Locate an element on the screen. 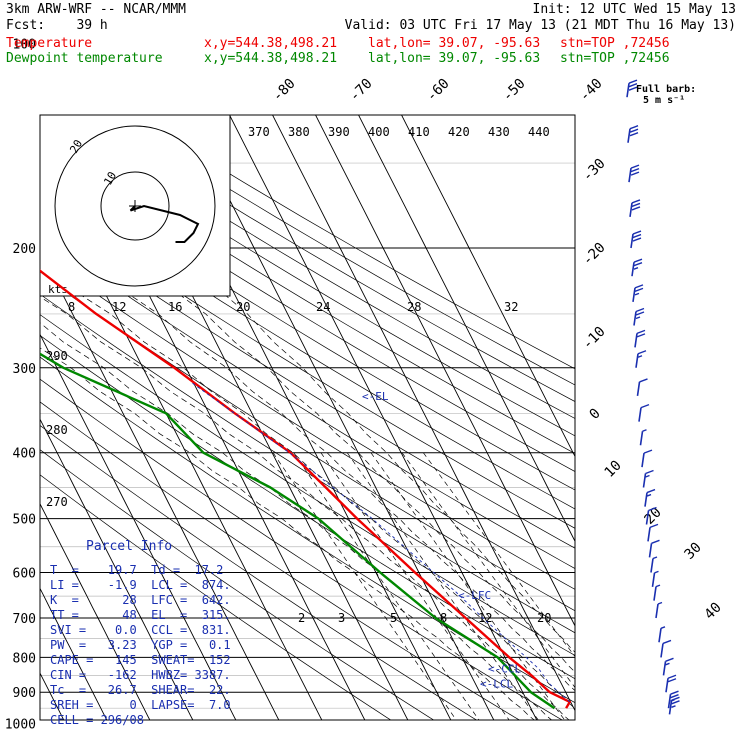  pressure-tick-label: 200 is located at coordinates (24, 249).